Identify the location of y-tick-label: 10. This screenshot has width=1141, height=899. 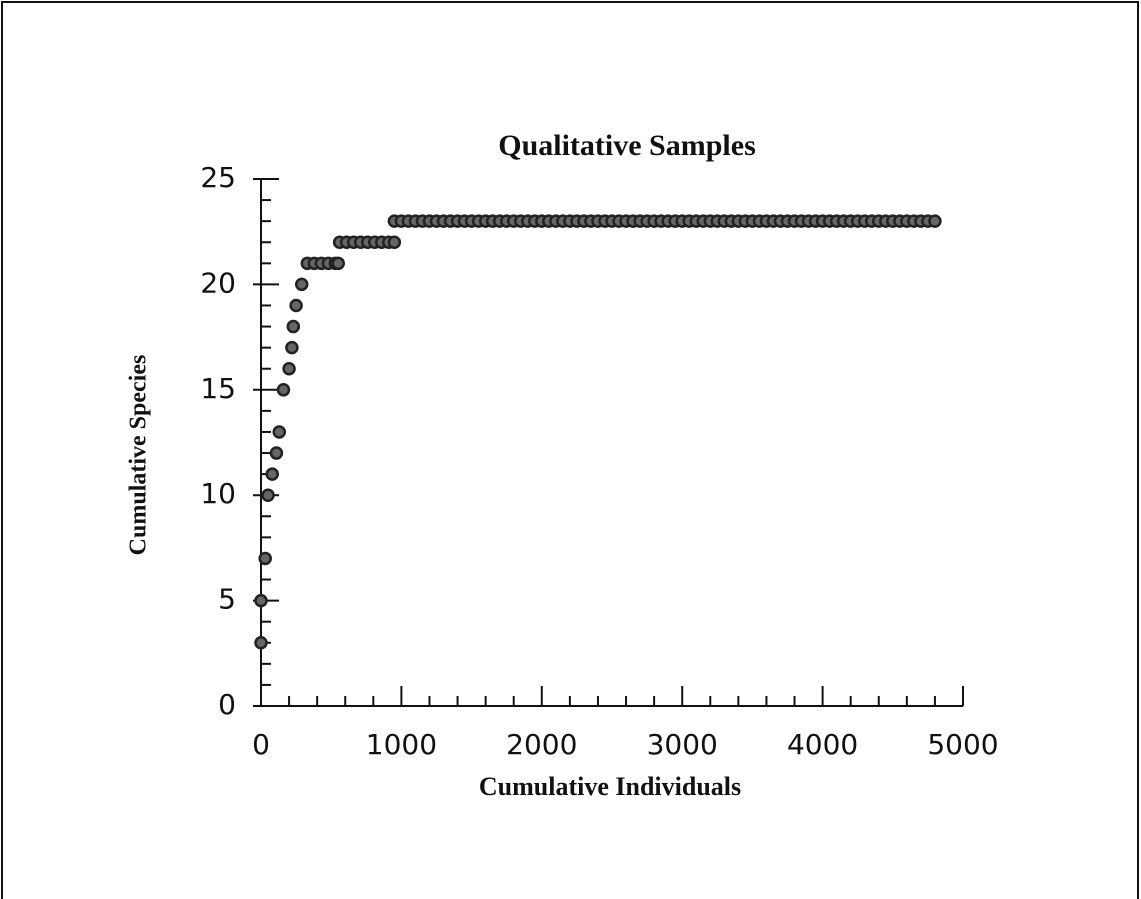
(218, 493).